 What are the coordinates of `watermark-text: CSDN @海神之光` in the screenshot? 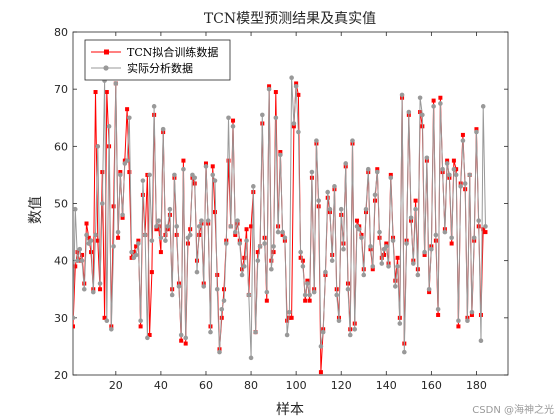 It's located at (513, 410).